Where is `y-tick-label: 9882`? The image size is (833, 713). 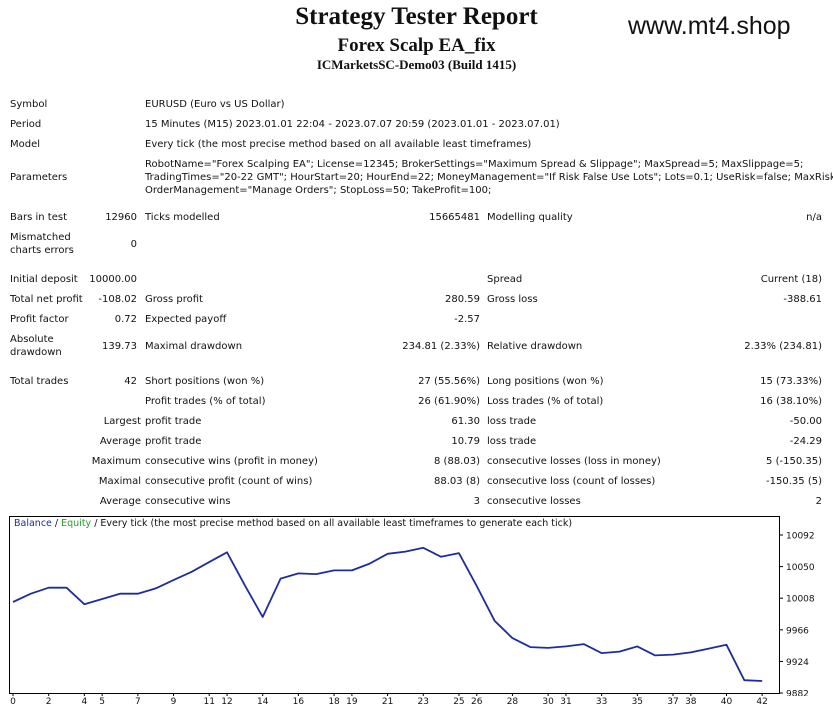
y-tick-label: 9882 is located at coordinates (797, 693).